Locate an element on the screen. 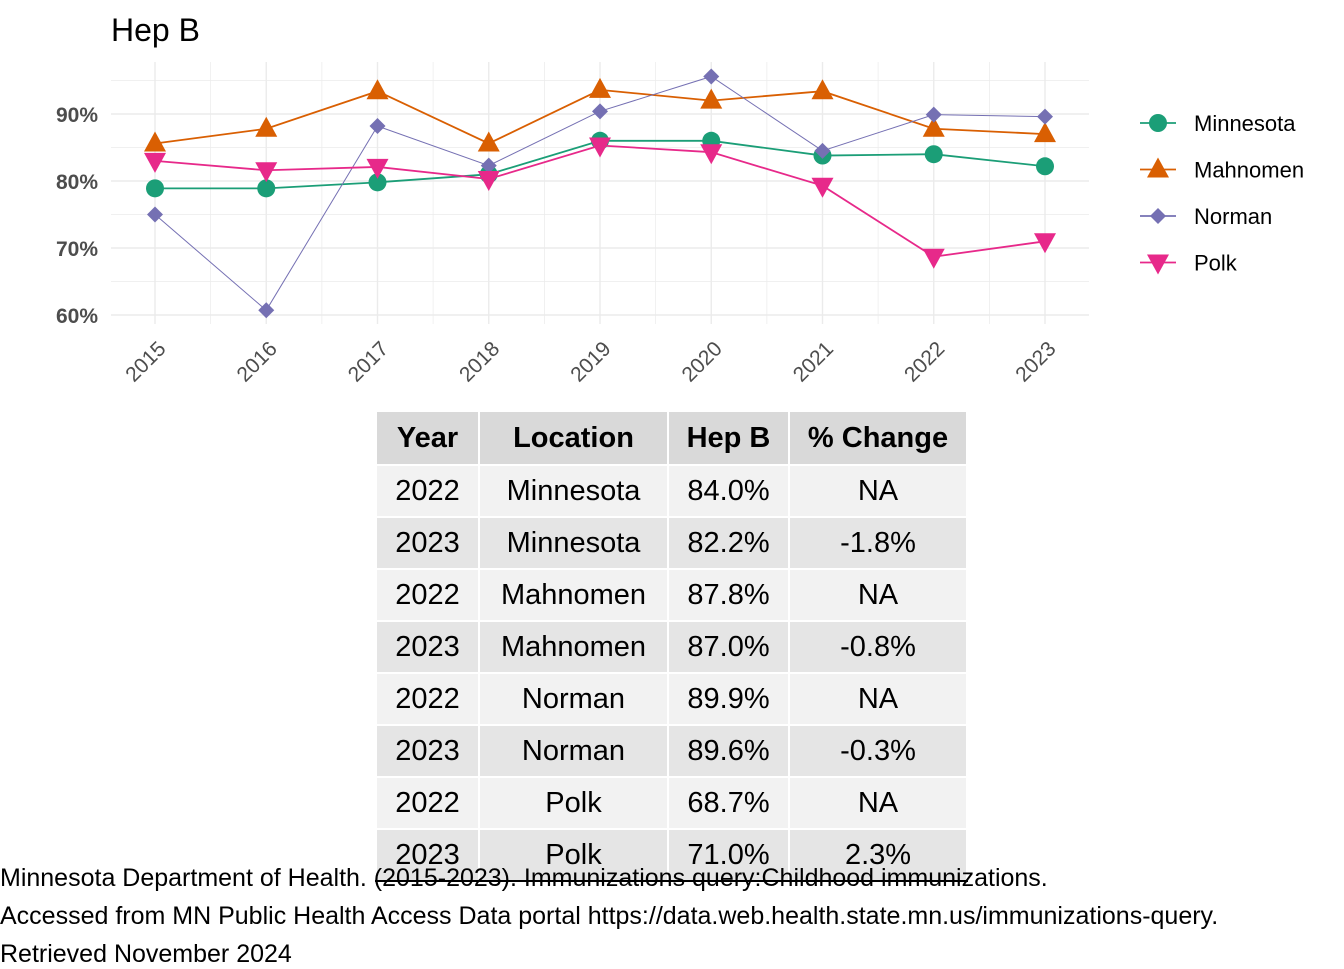 This screenshot has width=1344, height=969. x-tick-label: 2018 is located at coordinates (479, 361).